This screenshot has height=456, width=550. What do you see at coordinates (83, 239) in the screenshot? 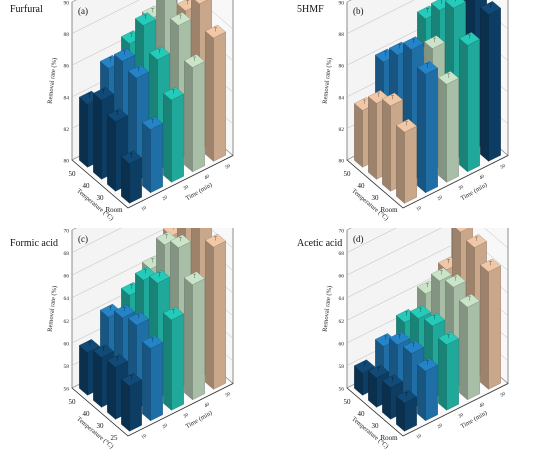
I see `panel-label: (c)` at bounding box center [83, 239].